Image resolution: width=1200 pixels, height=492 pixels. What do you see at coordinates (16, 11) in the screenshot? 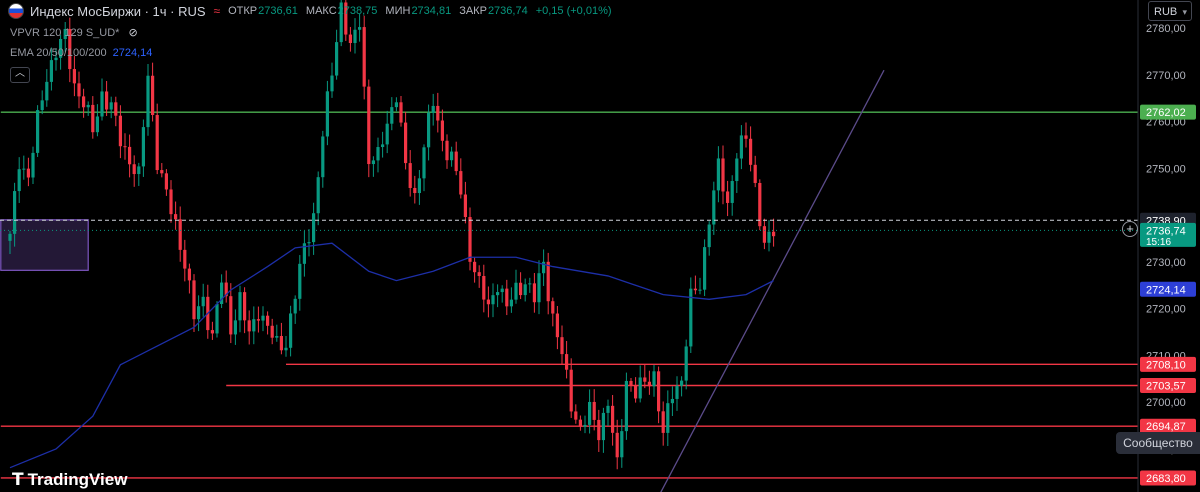
I see `russia-flag-icon` at bounding box center [16, 11].